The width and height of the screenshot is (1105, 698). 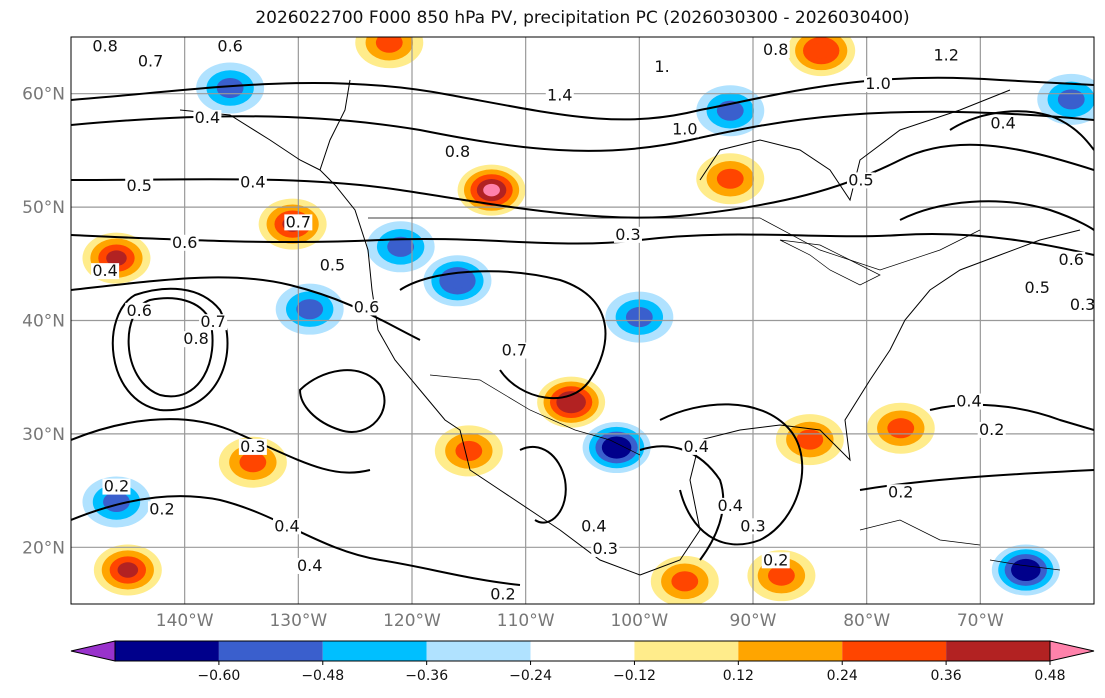 What do you see at coordinates (43, 435) in the screenshot?
I see `lat-tick-label: 30°N` at bounding box center [43, 435].